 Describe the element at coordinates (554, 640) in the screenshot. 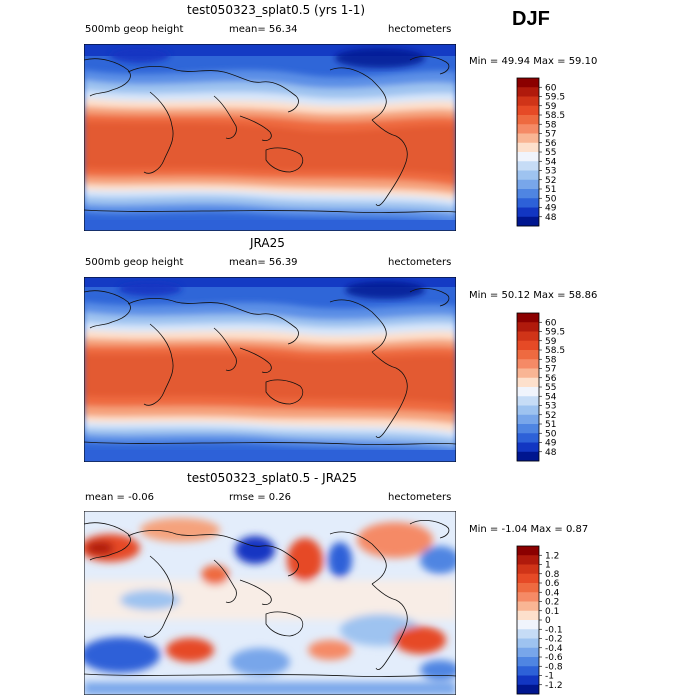

I see `colorbar-label: -0.2` at that location.